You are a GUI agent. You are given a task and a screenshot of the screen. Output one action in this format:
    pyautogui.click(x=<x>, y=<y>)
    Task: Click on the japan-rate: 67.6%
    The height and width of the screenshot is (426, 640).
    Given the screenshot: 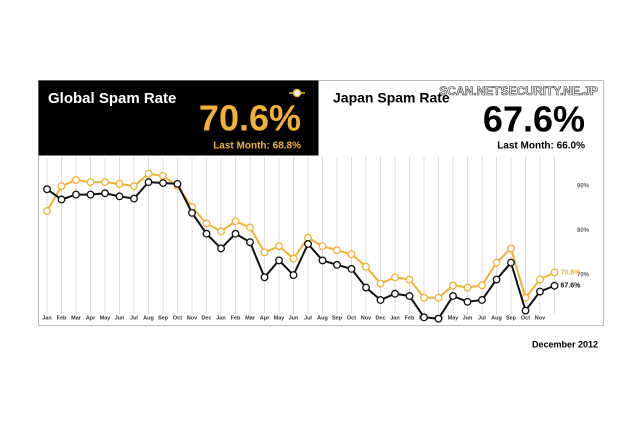 What is the action you would take?
    pyautogui.click(x=534, y=119)
    